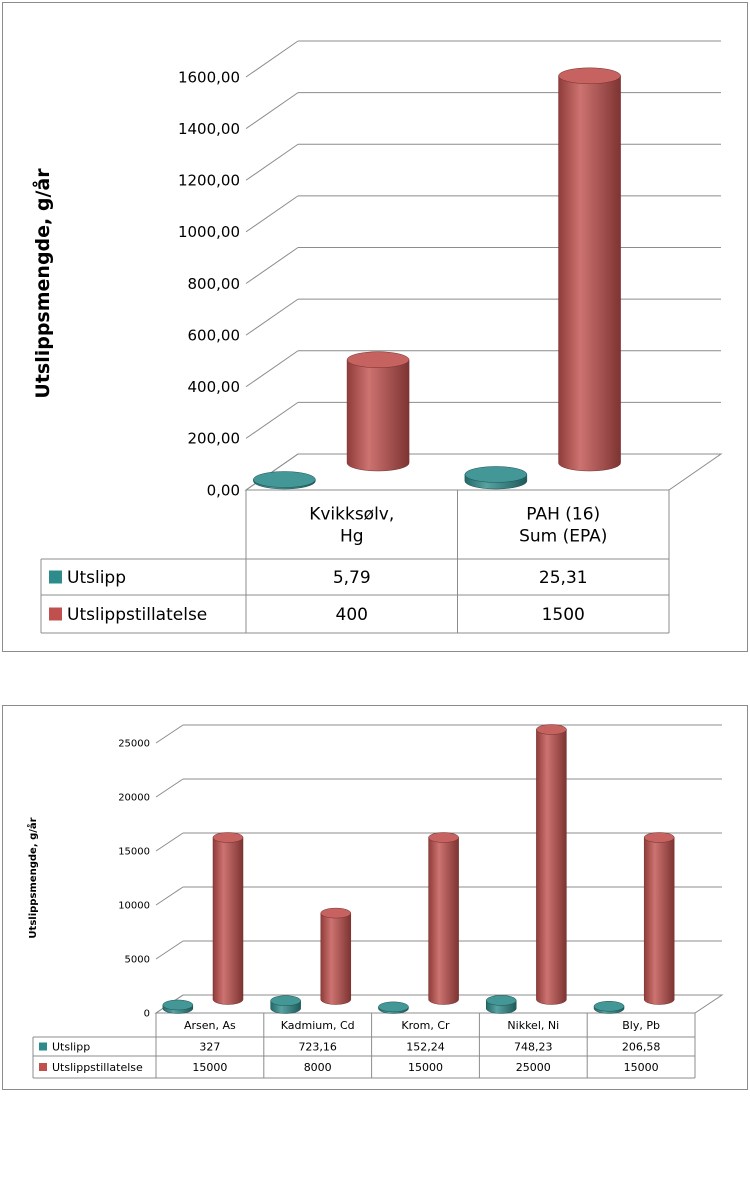 Image resolution: width=750 pixels, height=1200 pixels. What do you see at coordinates (317, 1046) in the screenshot?
I see `data-label: 723,16` at bounding box center [317, 1046].